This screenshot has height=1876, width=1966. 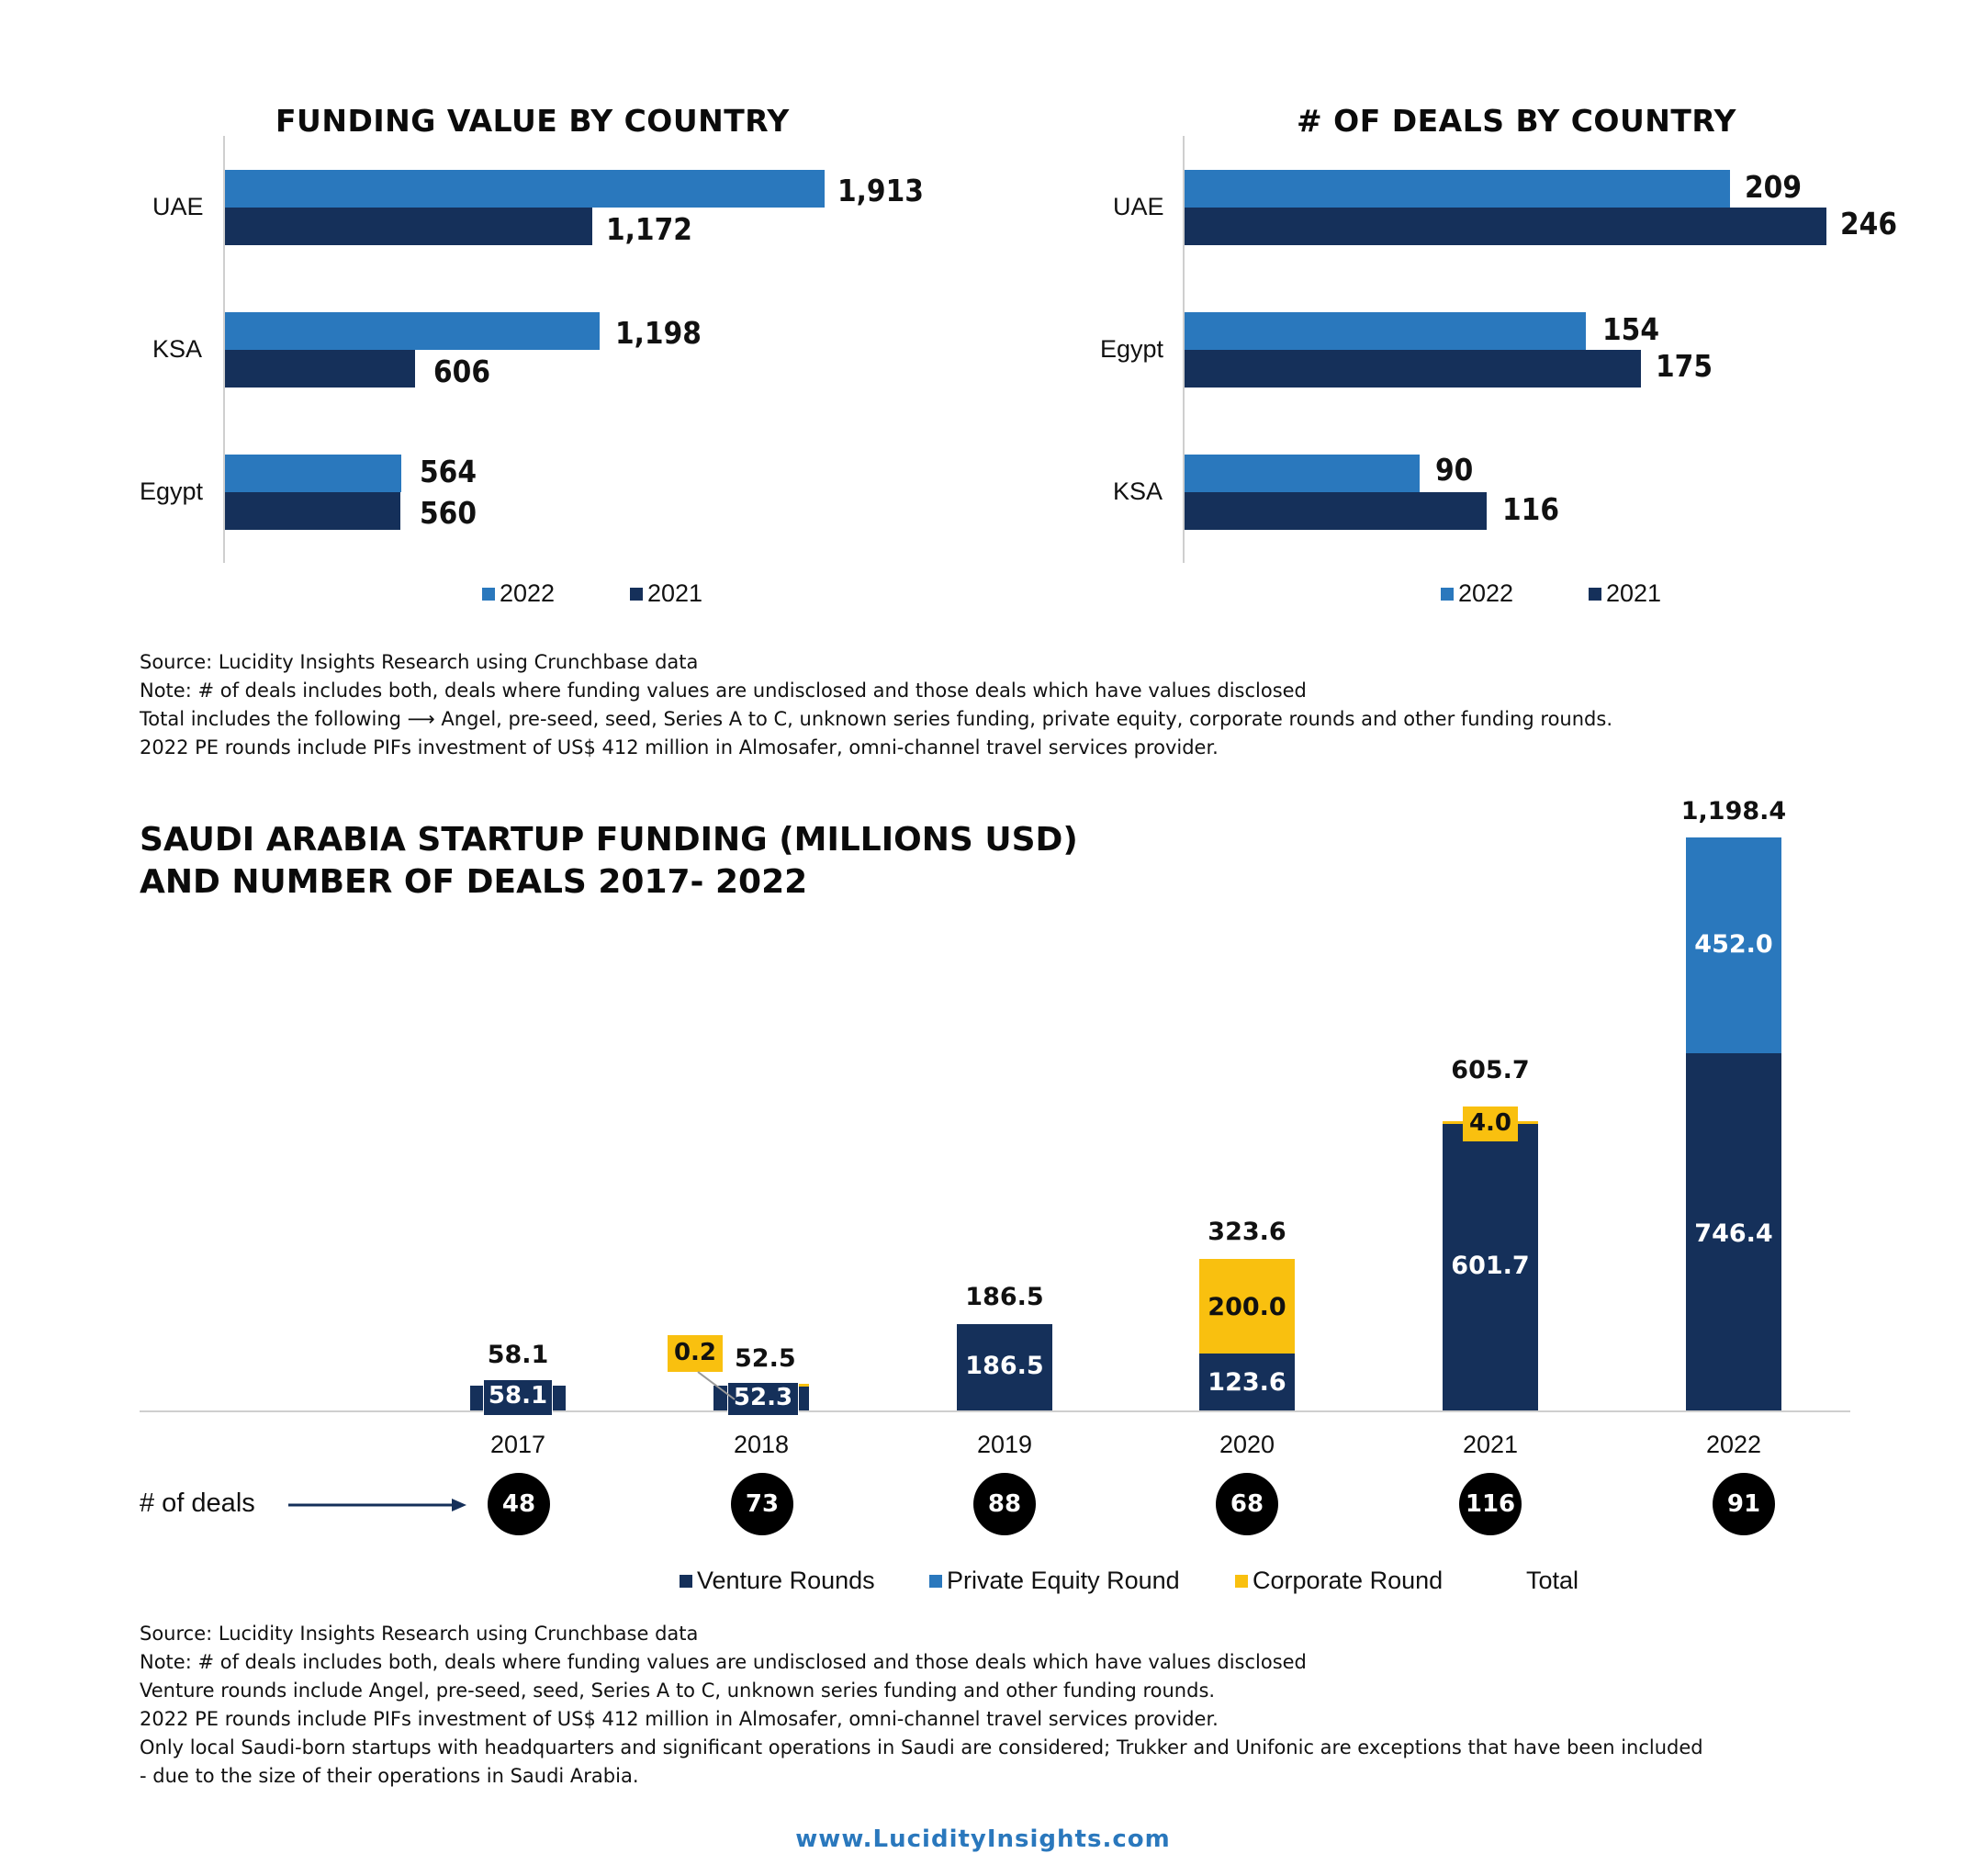 What do you see at coordinates (1336, 511) in the screenshot?
I see `deals-bar-ksa-2021` at bounding box center [1336, 511].